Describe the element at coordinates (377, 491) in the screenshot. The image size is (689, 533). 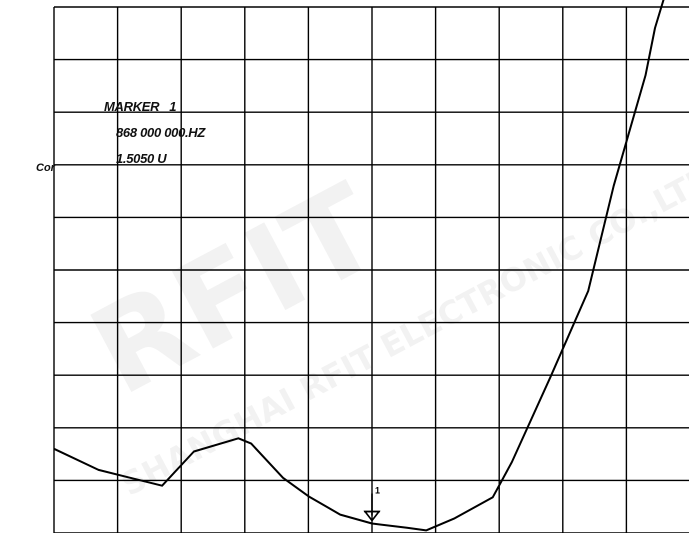
I see `marker-1-label: 1` at that location.